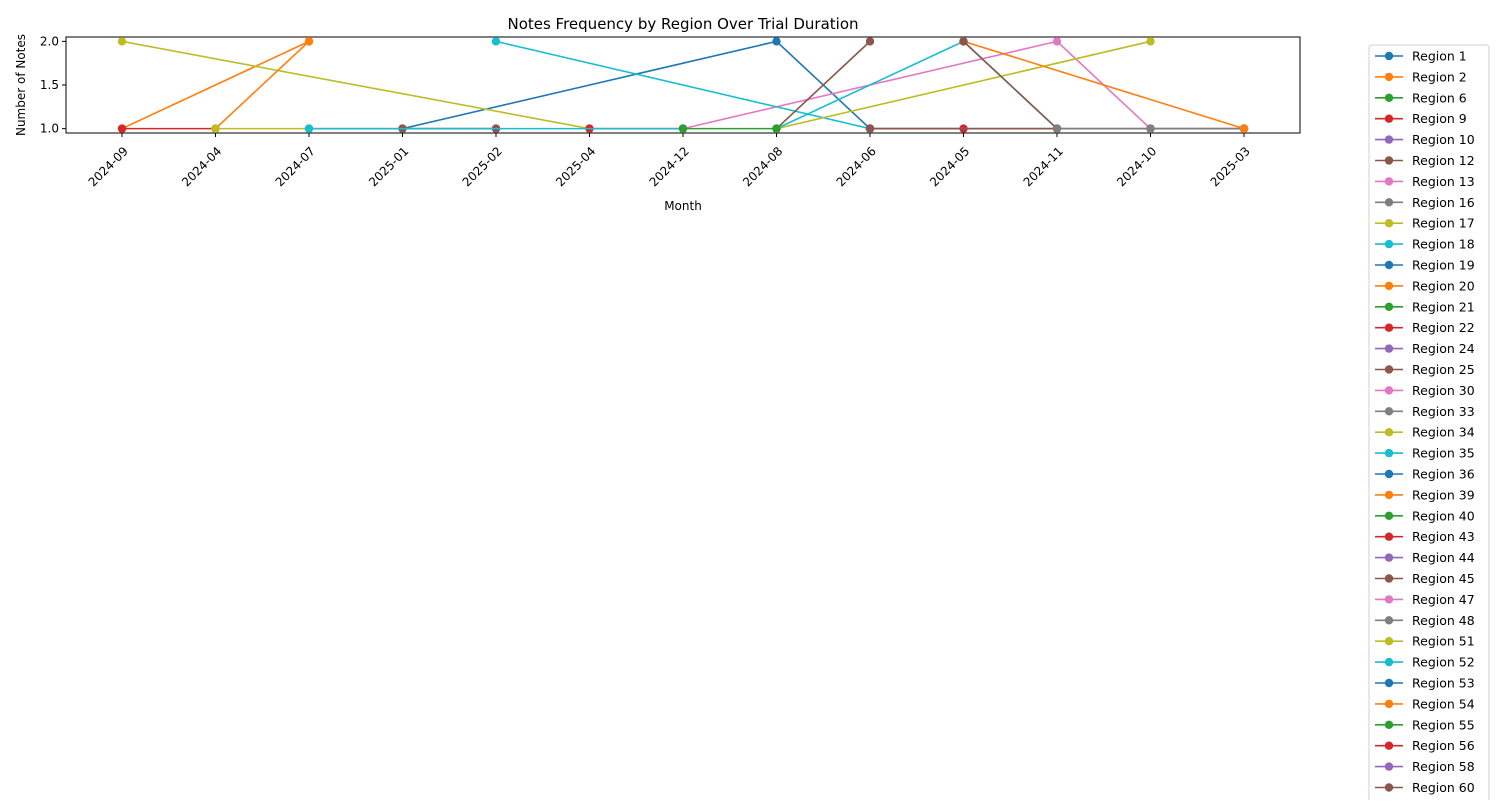 Image resolution: width=1500 pixels, height=804 pixels. Describe the element at coordinates (1443, 369) in the screenshot. I see `legend-label: Region 25` at that location.